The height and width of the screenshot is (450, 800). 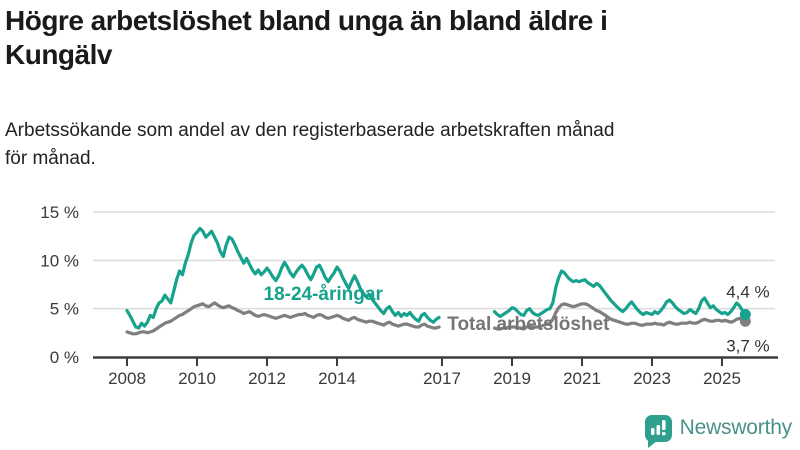 I want to click on newsworthy-wordmark: Newsworthy, so click(x=736, y=427).